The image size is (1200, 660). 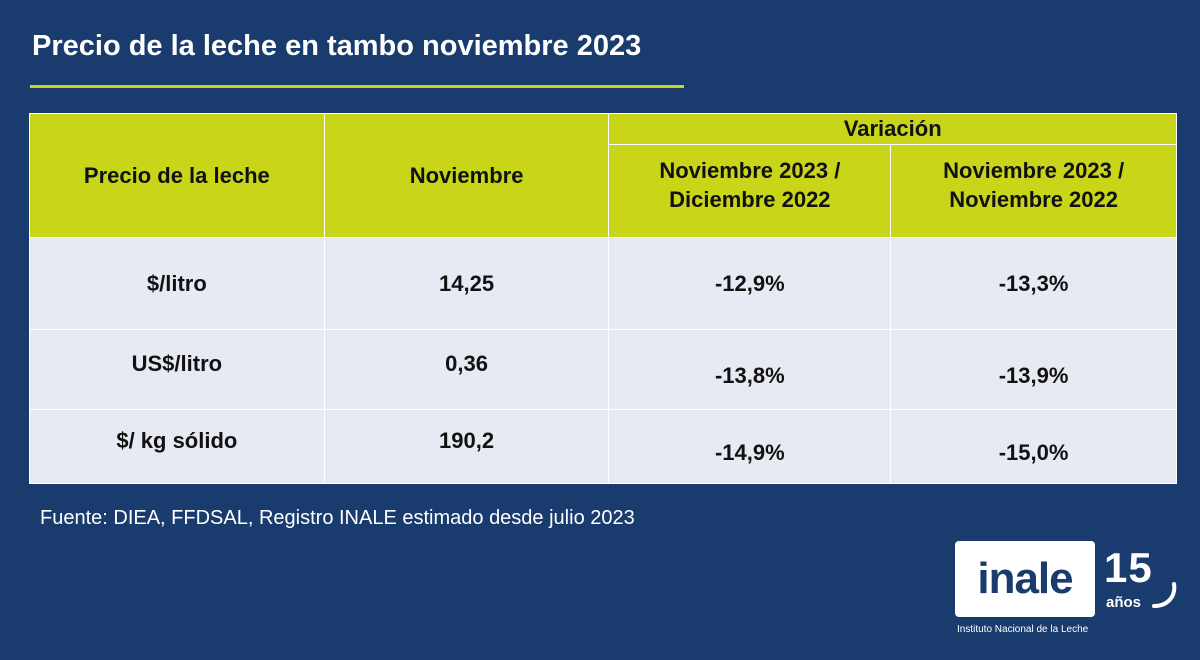 I want to click on cell-var-dic: -14,9%, so click(x=750, y=446).